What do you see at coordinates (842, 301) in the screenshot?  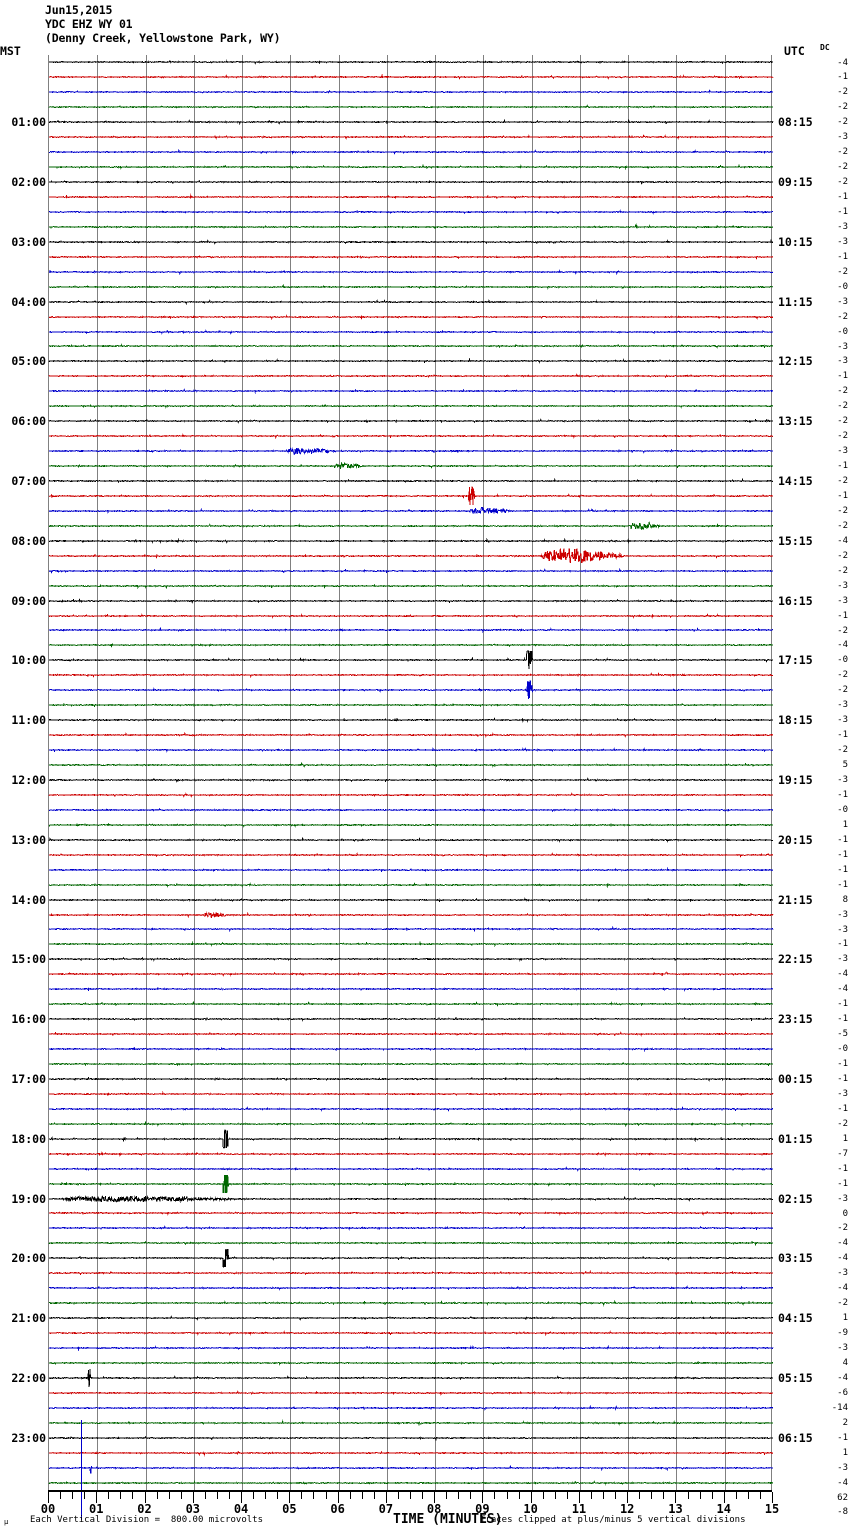 I see `dc-value-row-16: -3` at bounding box center [842, 301].